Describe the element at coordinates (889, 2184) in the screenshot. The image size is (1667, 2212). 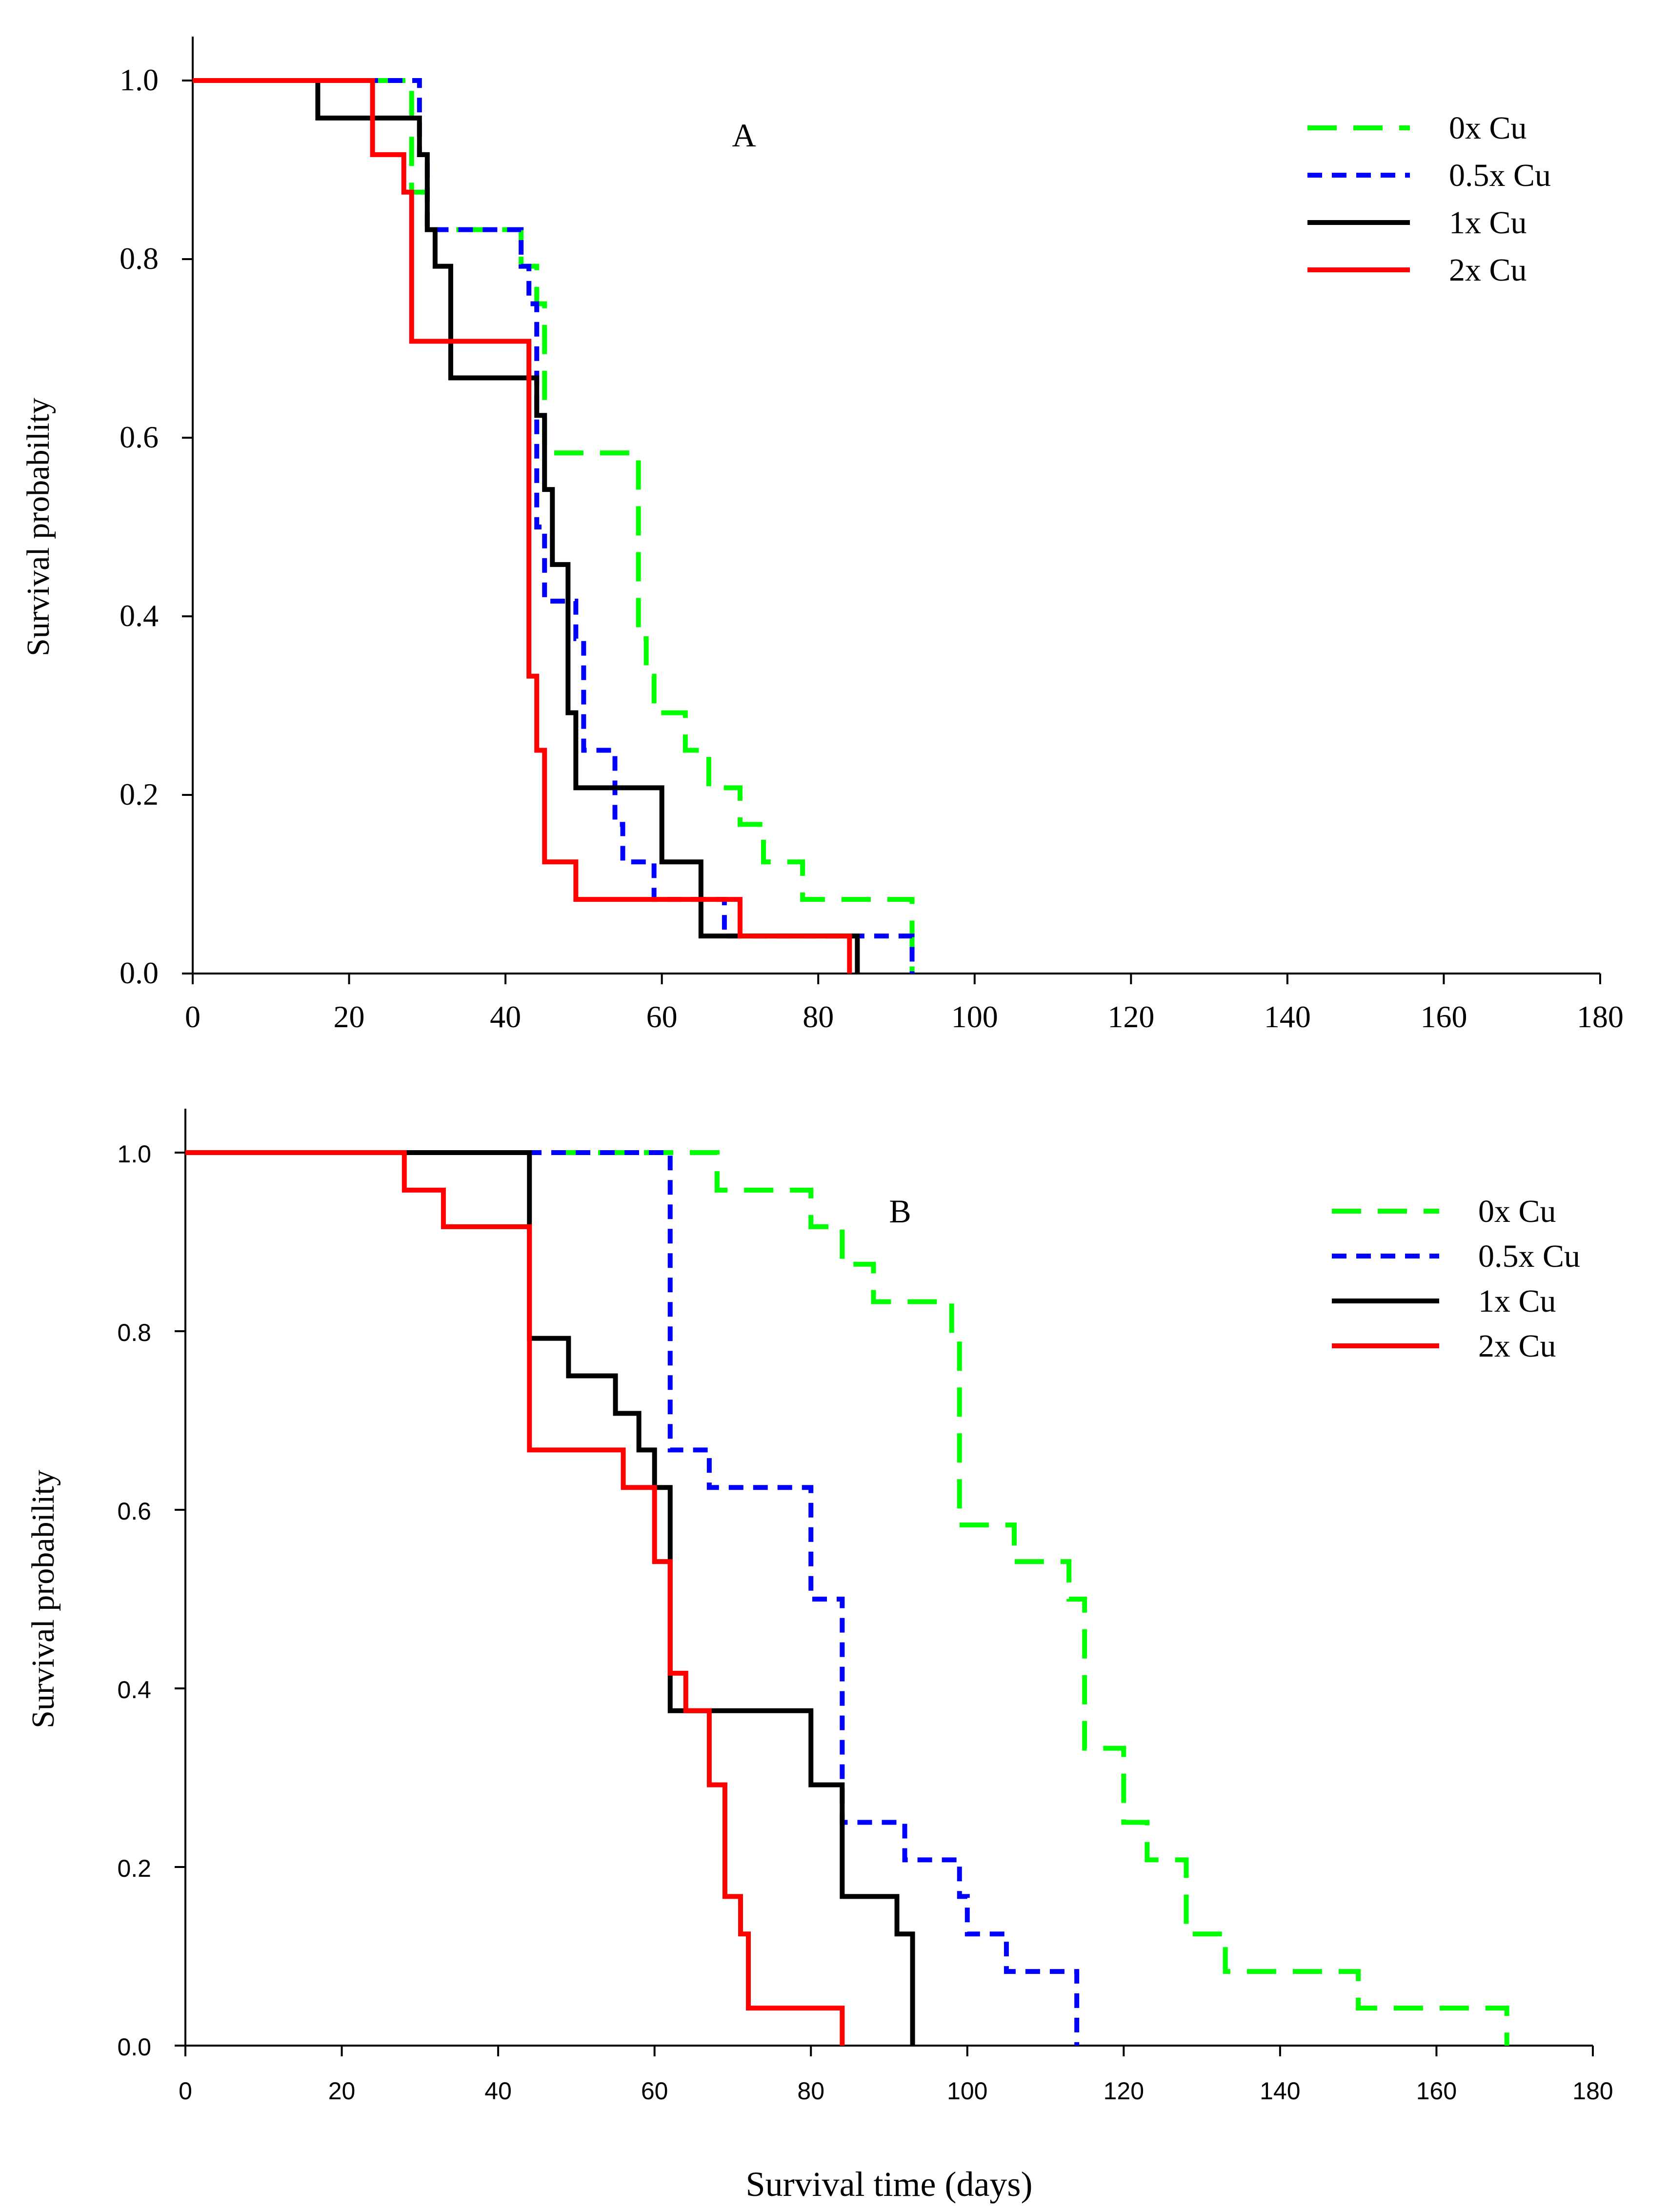
I see `x-axis-label: Survival time (days)` at that location.